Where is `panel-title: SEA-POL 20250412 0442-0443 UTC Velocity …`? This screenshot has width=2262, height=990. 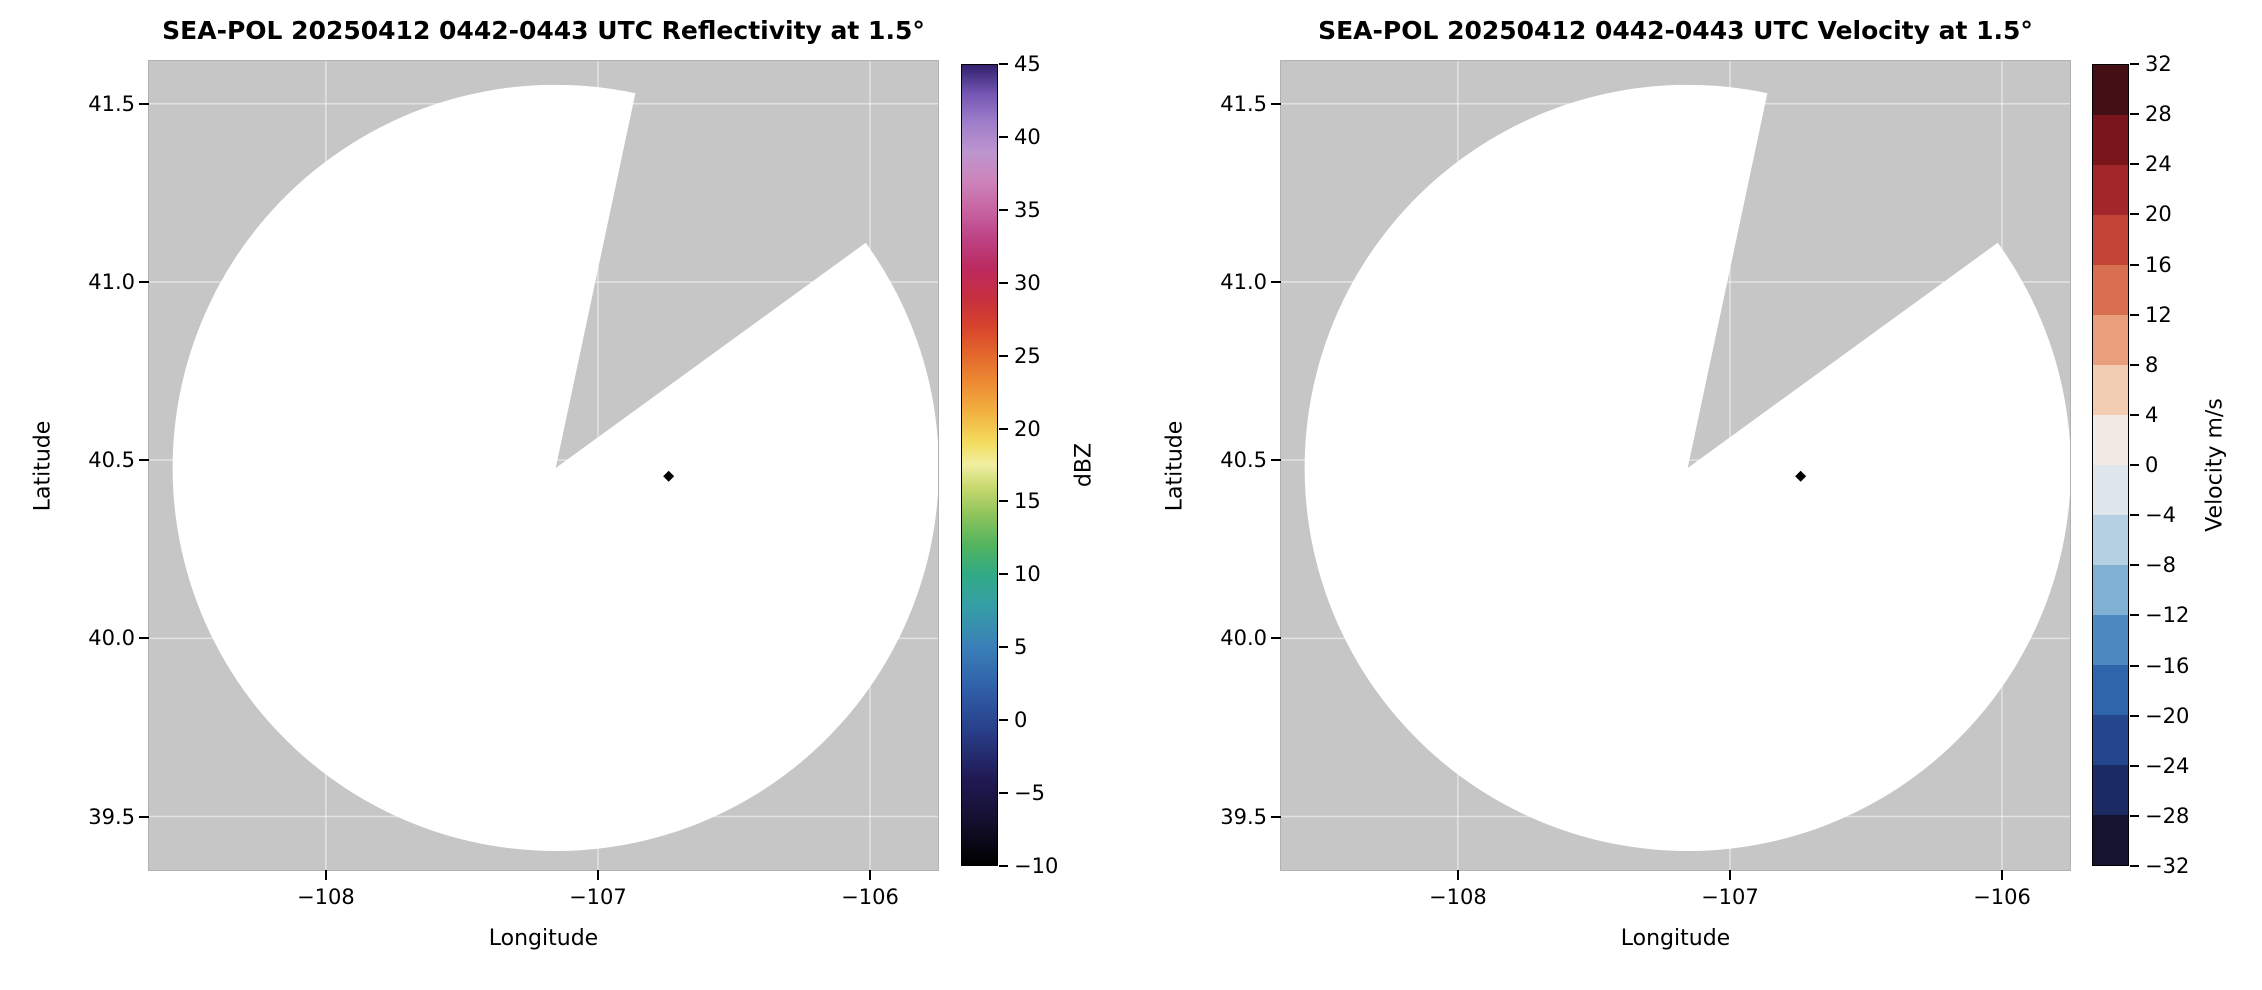
panel-title: SEA-POL 20250412 0442-0443 UTC Velocity … is located at coordinates (1675, 30).